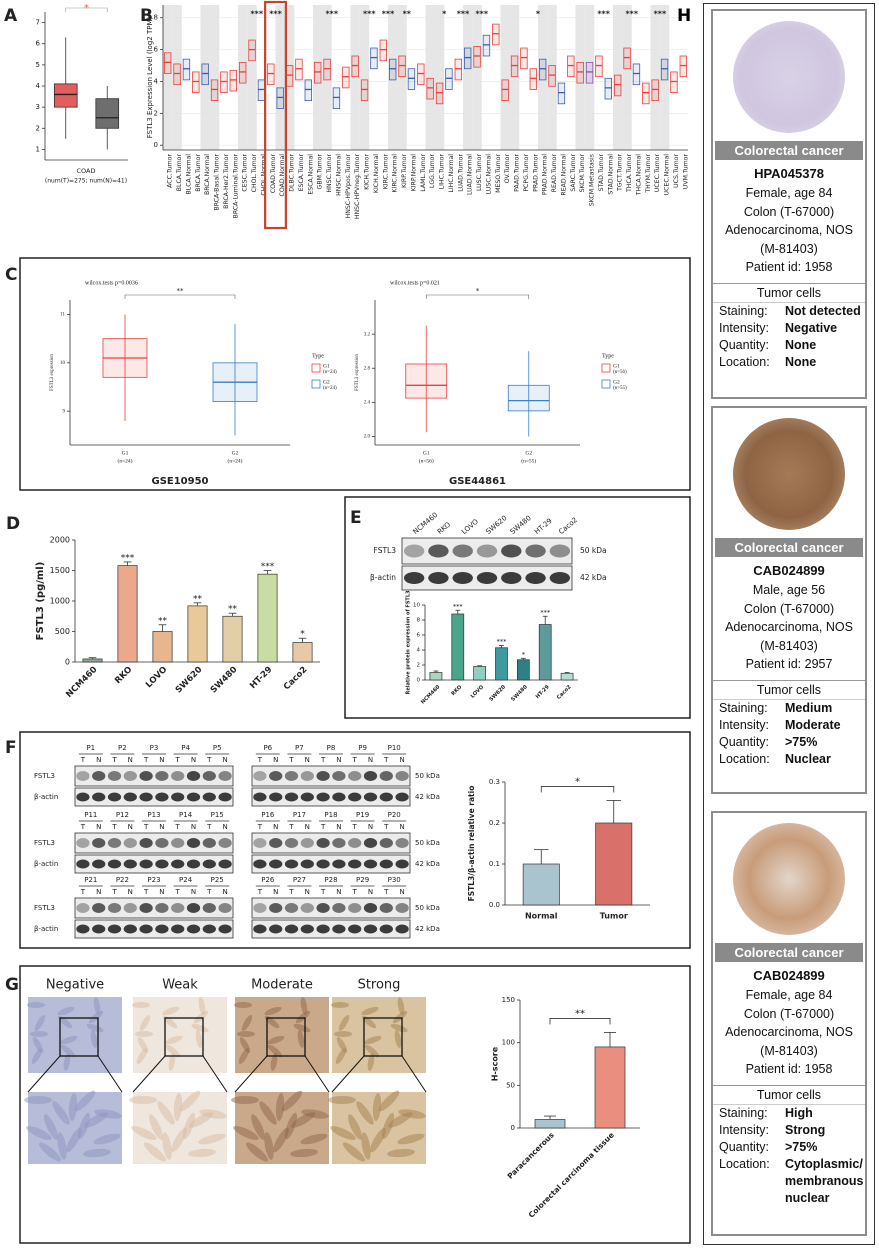  I want to click on y-tick-label: 4, so click(38, 86).